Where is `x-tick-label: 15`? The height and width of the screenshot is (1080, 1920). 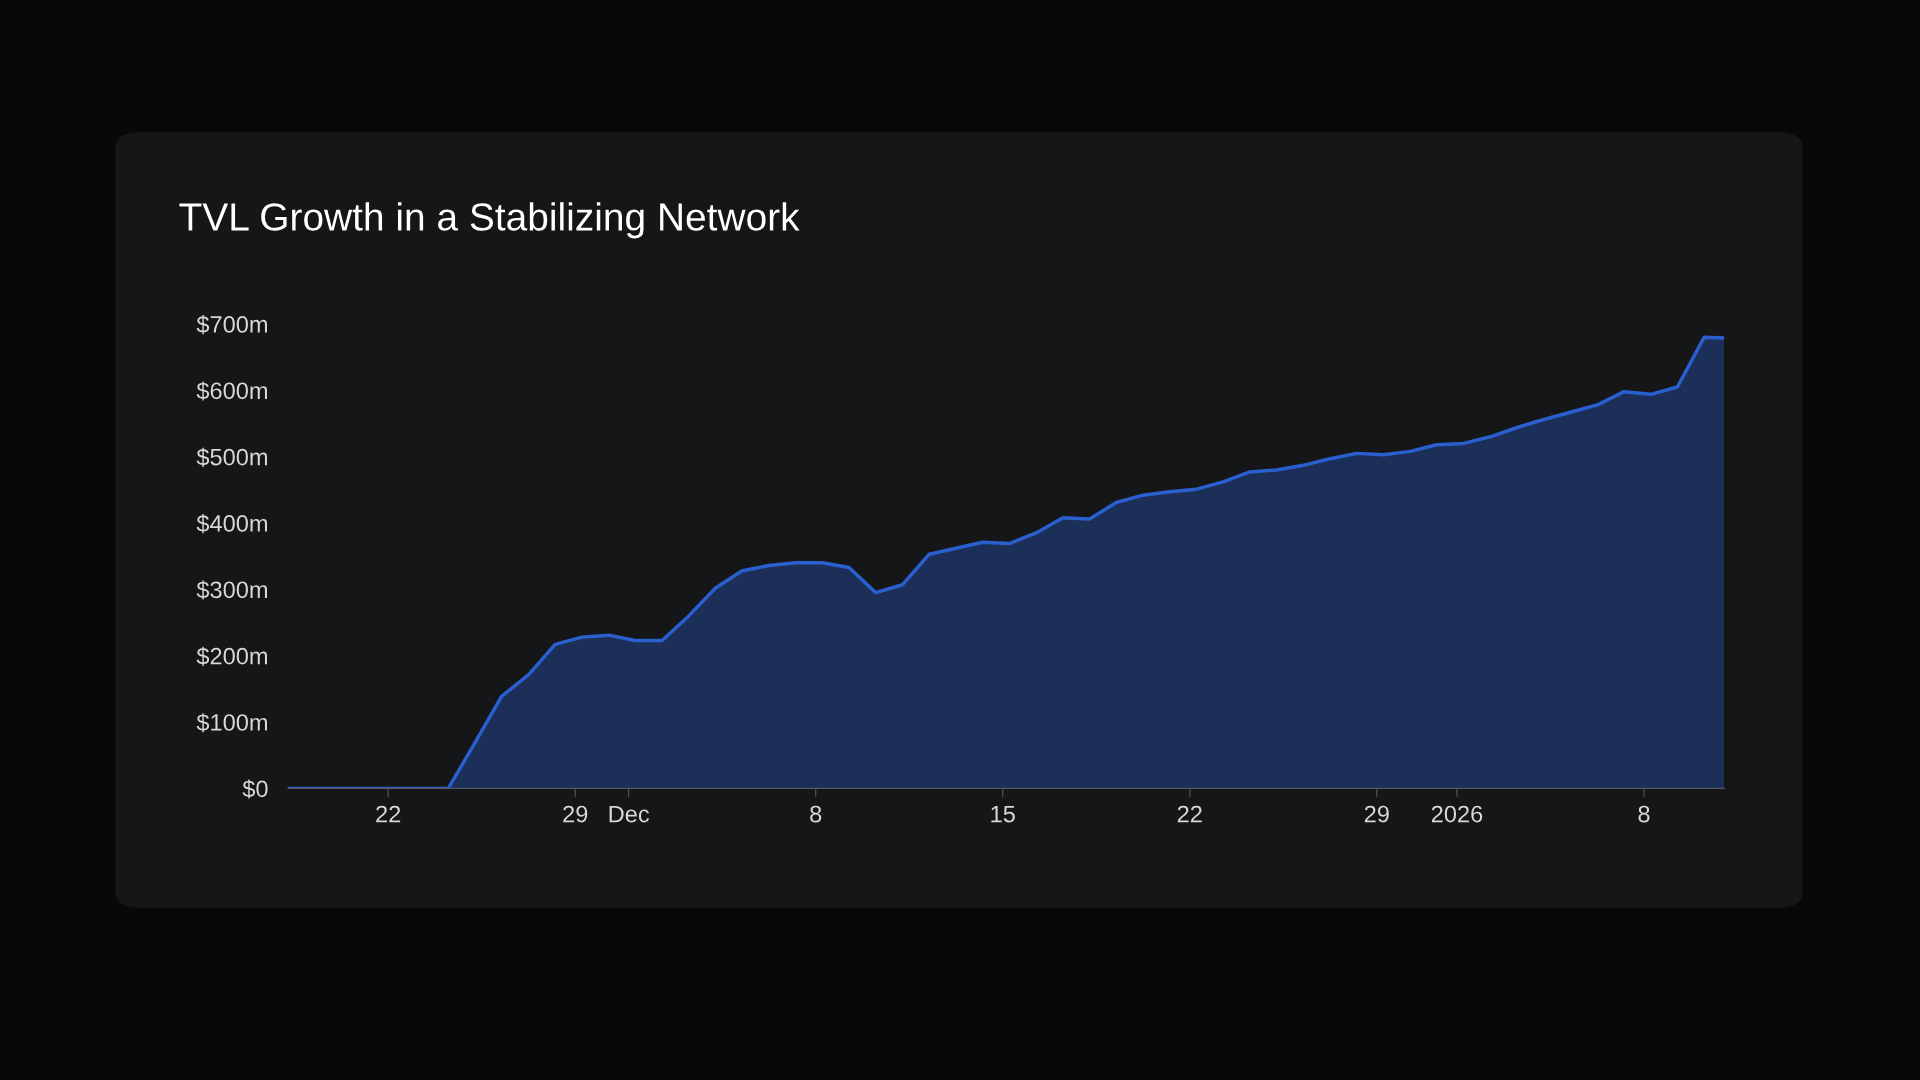
x-tick-label: 15 is located at coordinates (1003, 814).